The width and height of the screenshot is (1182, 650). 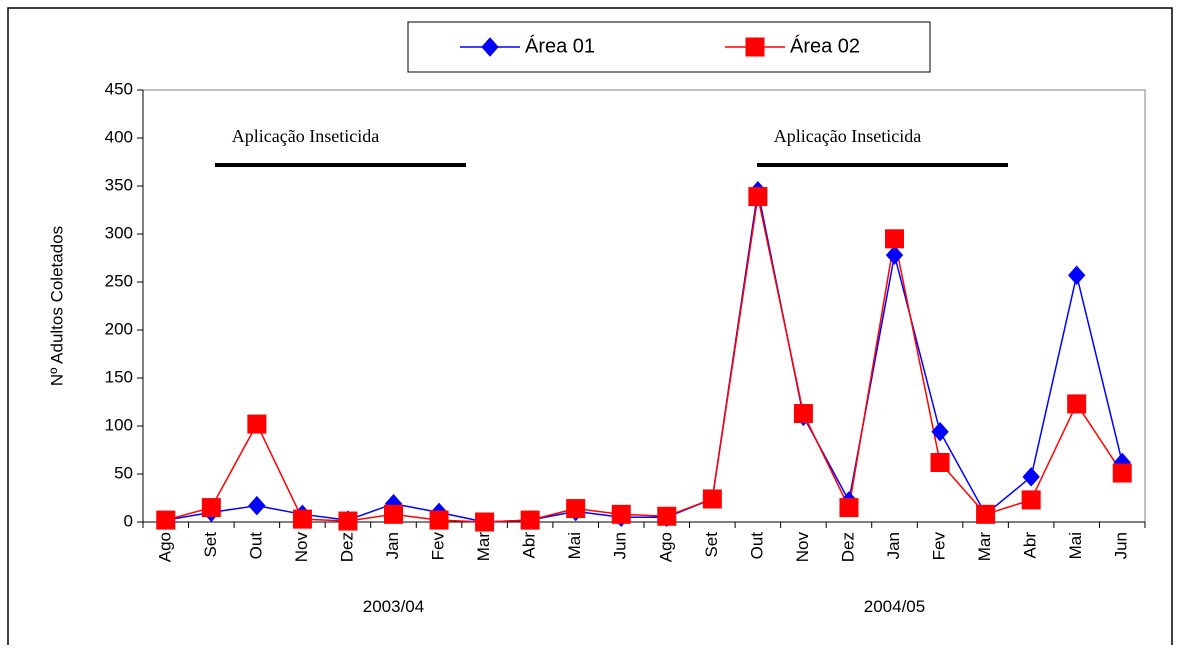 I want to click on group-label: 2003/04, so click(x=393, y=606).